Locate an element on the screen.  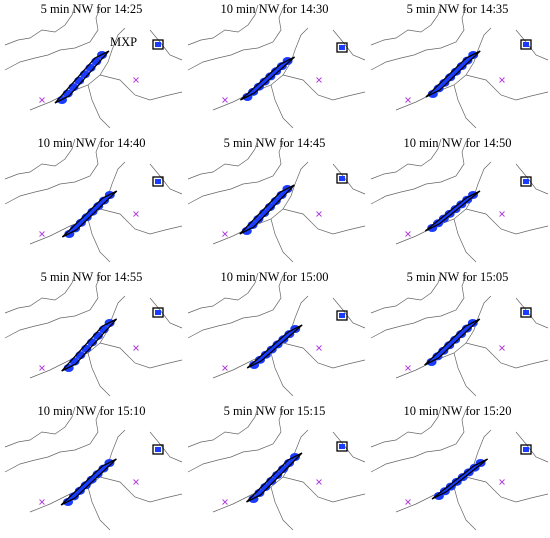
panel-title: 5 min NW for 15:15 is located at coordinates (275, 411).